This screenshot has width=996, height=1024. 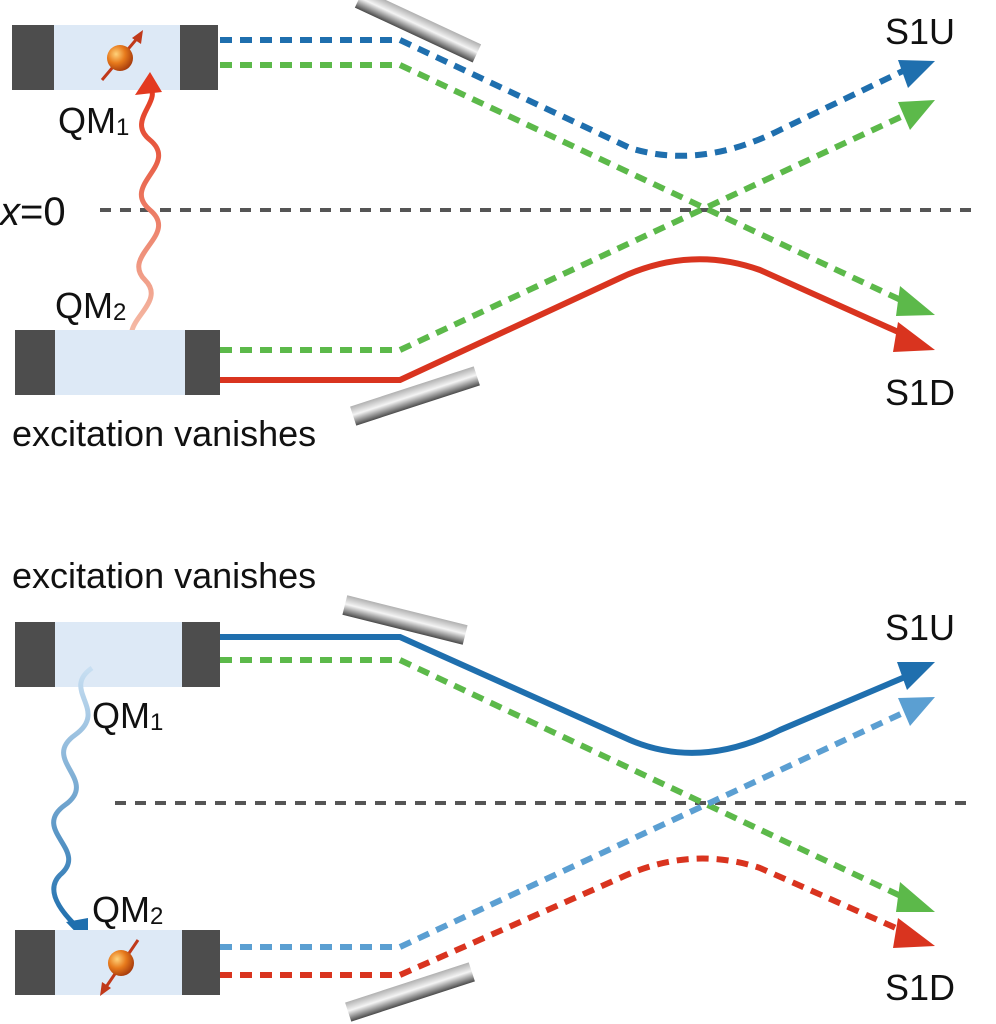 What do you see at coordinates (563, 695) in the screenshot?
I see `beam-blue-solid` at bounding box center [563, 695].